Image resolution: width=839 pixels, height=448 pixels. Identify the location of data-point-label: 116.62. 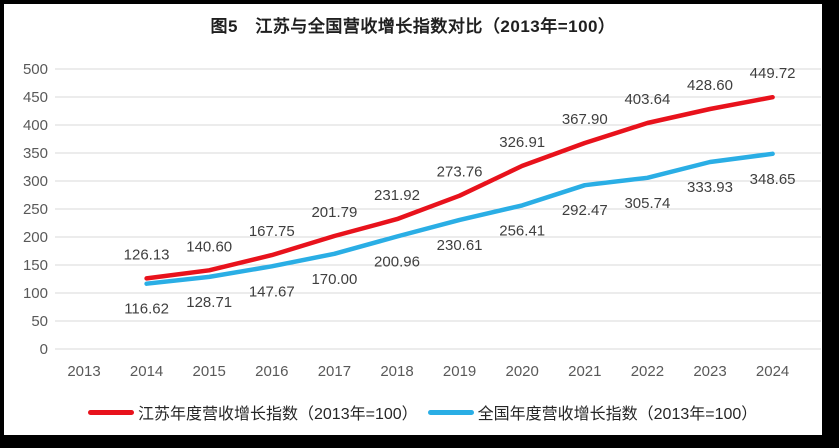
(146, 309).